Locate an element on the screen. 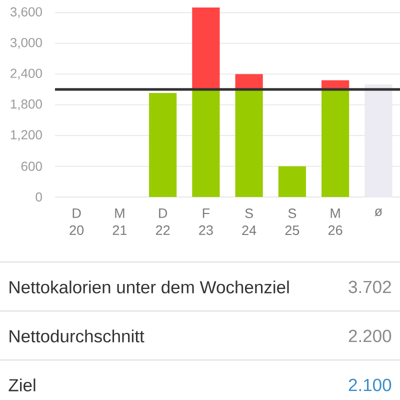 The image size is (400, 400). y-tick-label: 3,600 is located at coordinates (26, 12).